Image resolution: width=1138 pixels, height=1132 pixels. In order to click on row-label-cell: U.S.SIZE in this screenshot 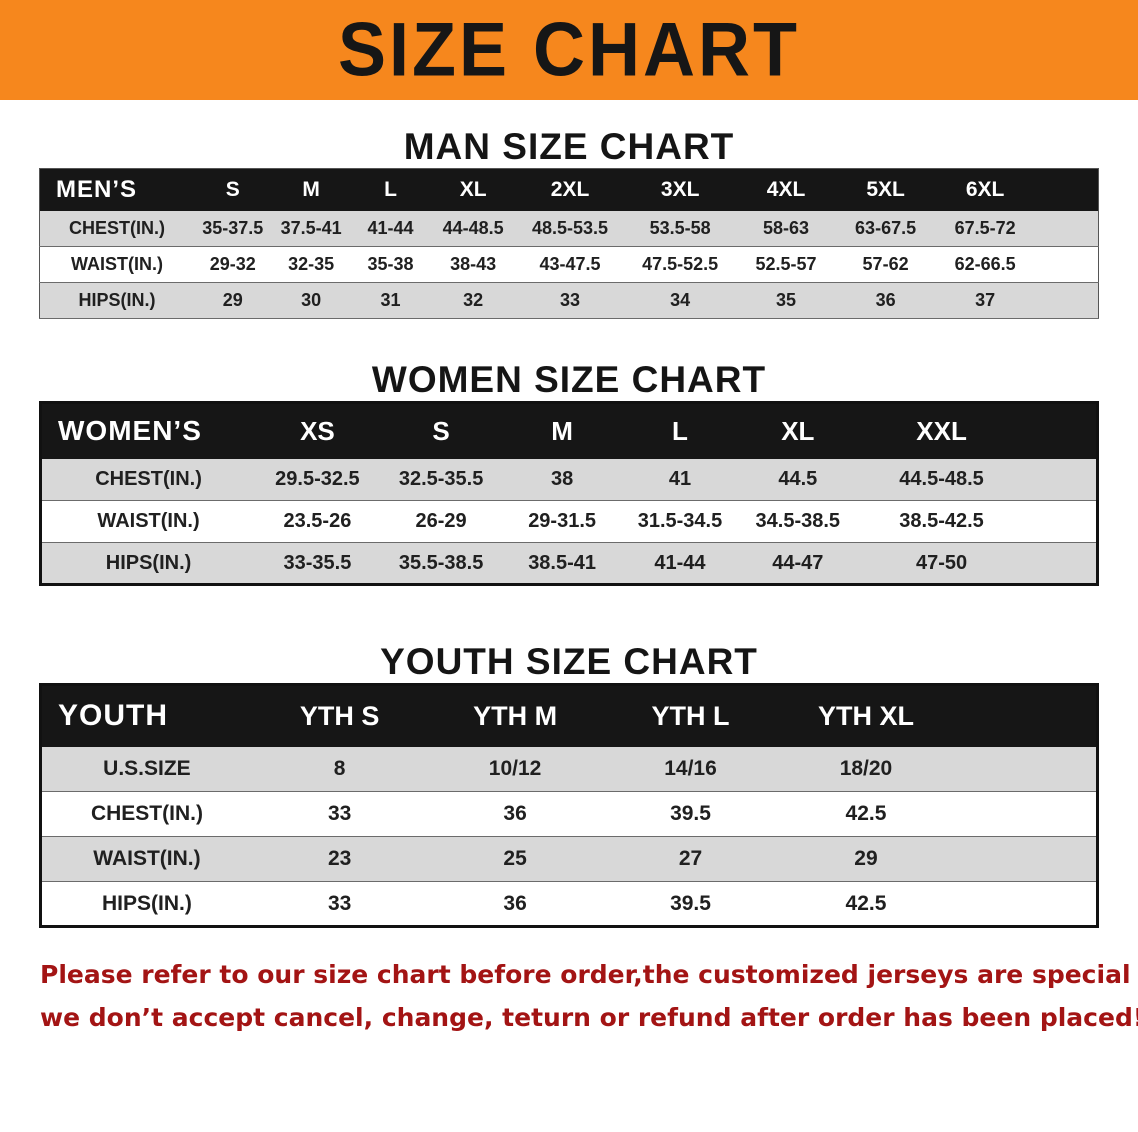, I will do `click(147, 768)`.